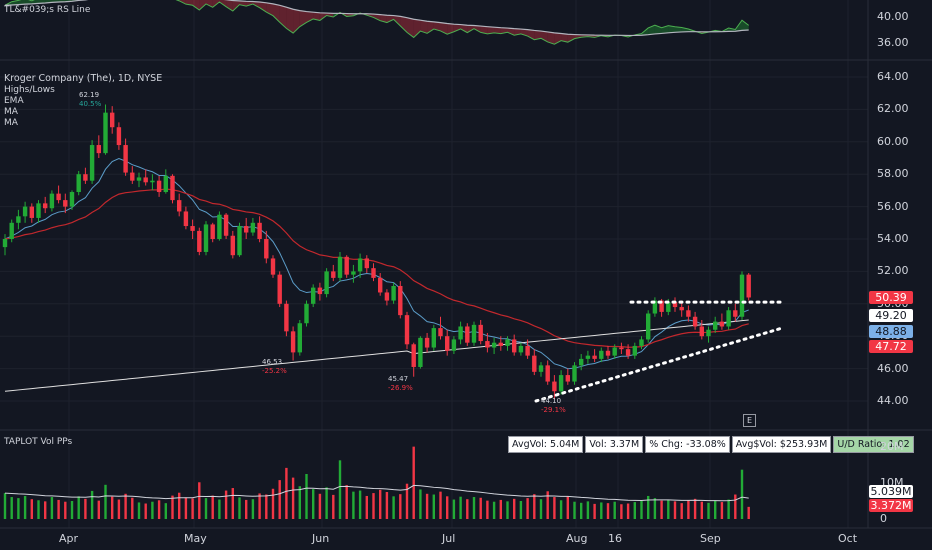  Describe the element at coordinates (892, 446) in the screenshot. I see `vol-tick-20m: 20M` at that location.